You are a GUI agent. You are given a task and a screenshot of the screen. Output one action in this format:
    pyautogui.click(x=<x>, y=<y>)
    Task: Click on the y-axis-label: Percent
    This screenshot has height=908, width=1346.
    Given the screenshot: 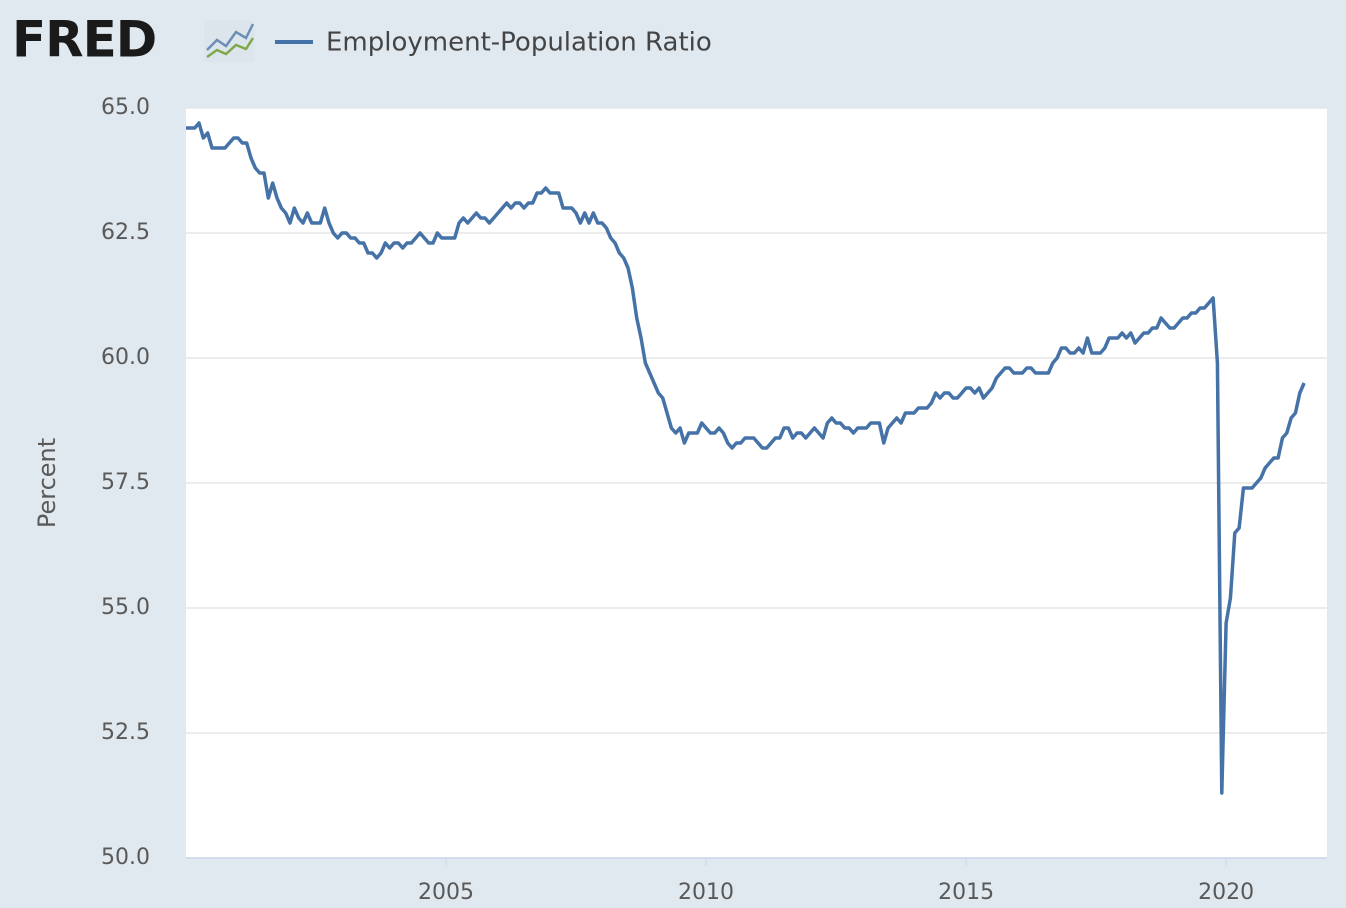 What is the action you would take?
    pyautogui.click(x=47, y=483)
    